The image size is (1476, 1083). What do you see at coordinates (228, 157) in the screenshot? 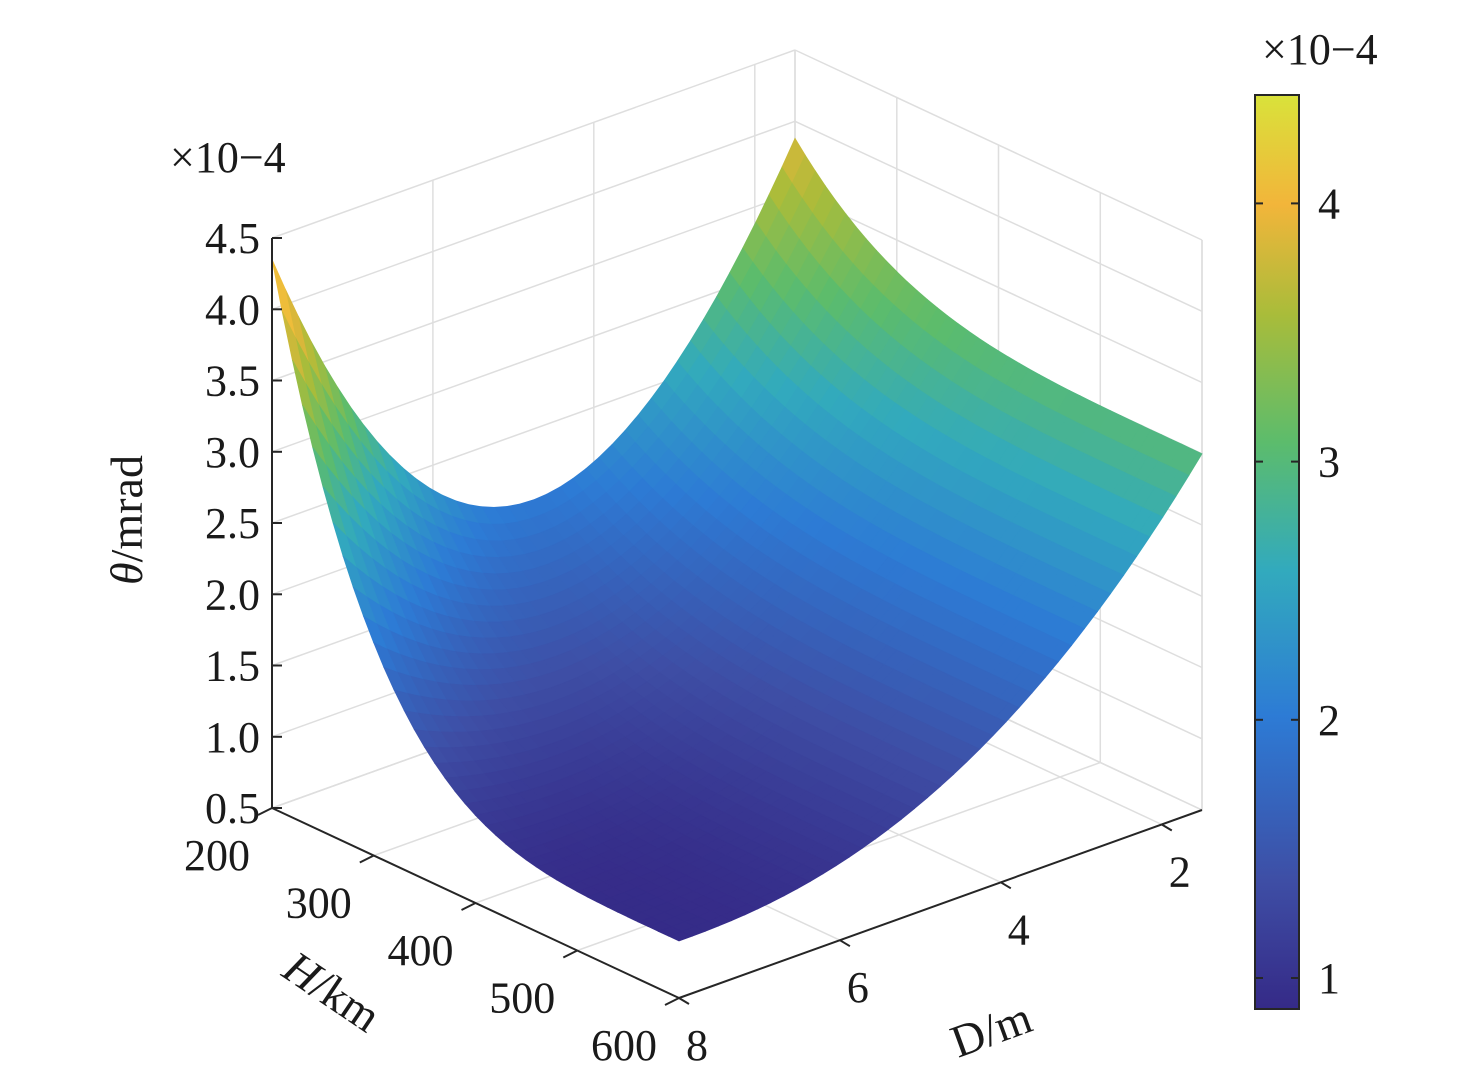
I see `z-axis-multiplier: ×10−4` at bounding box center [228, 157].